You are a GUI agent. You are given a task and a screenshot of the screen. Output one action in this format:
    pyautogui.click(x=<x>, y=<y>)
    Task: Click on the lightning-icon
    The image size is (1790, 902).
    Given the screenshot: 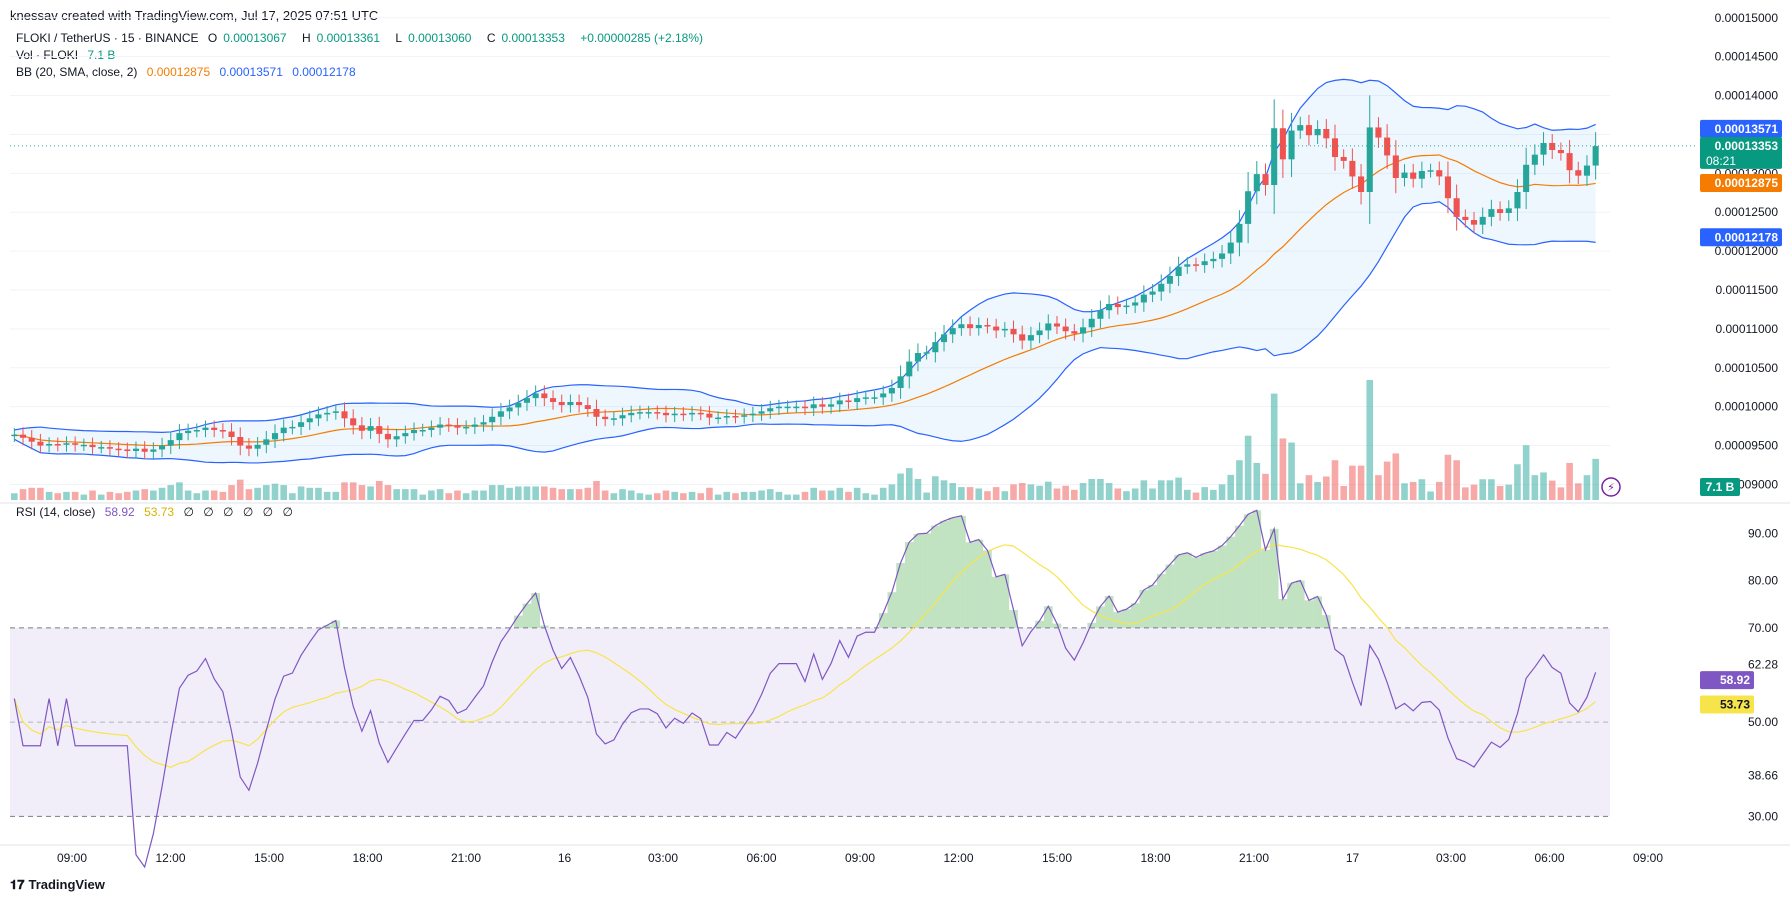 What is the action you would take?
    pyautogui.click(x=1611, y=487)
    